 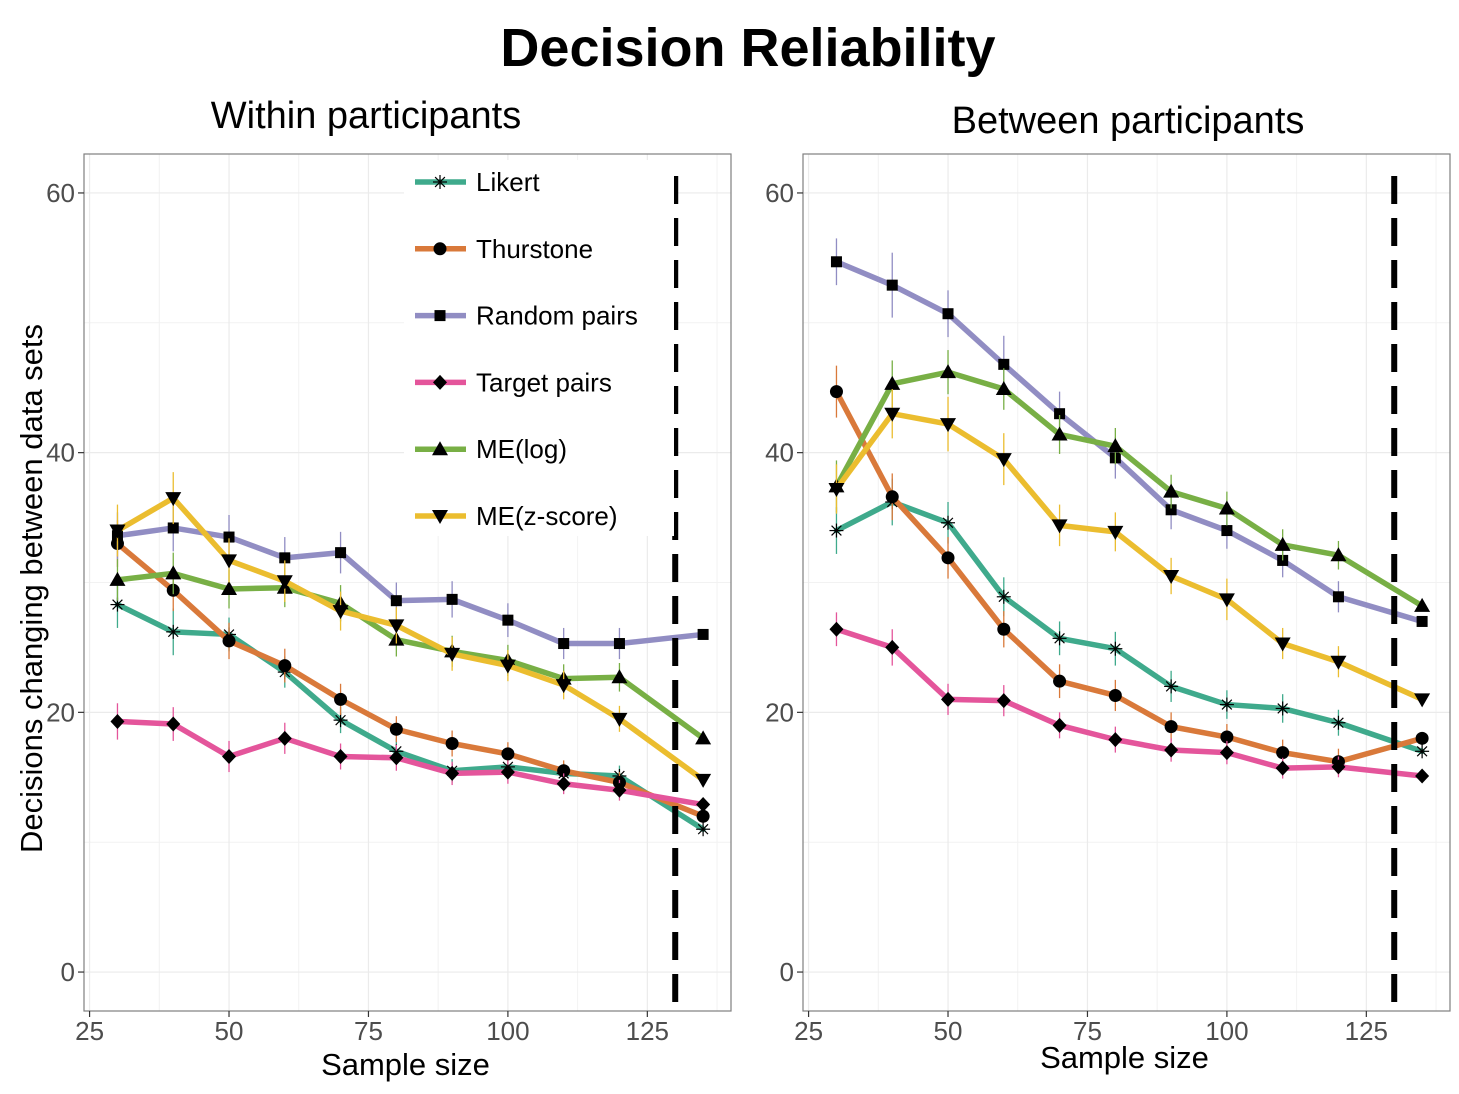 I want to click on legend-item-target-pairs: Target pairs, so click(x=513, y=382).